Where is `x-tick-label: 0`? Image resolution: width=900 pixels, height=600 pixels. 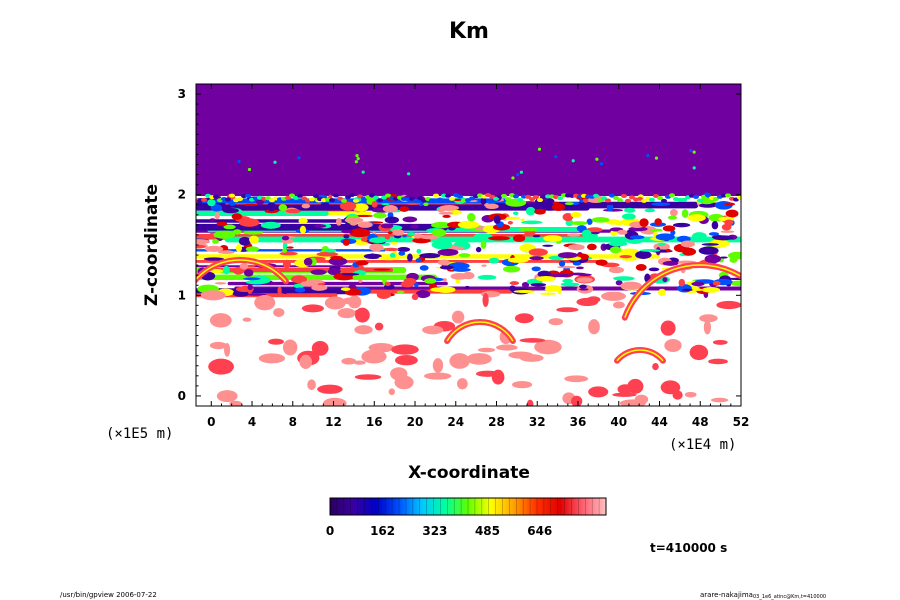
x-tick-label: 0 is located at coordinates (211, 422).